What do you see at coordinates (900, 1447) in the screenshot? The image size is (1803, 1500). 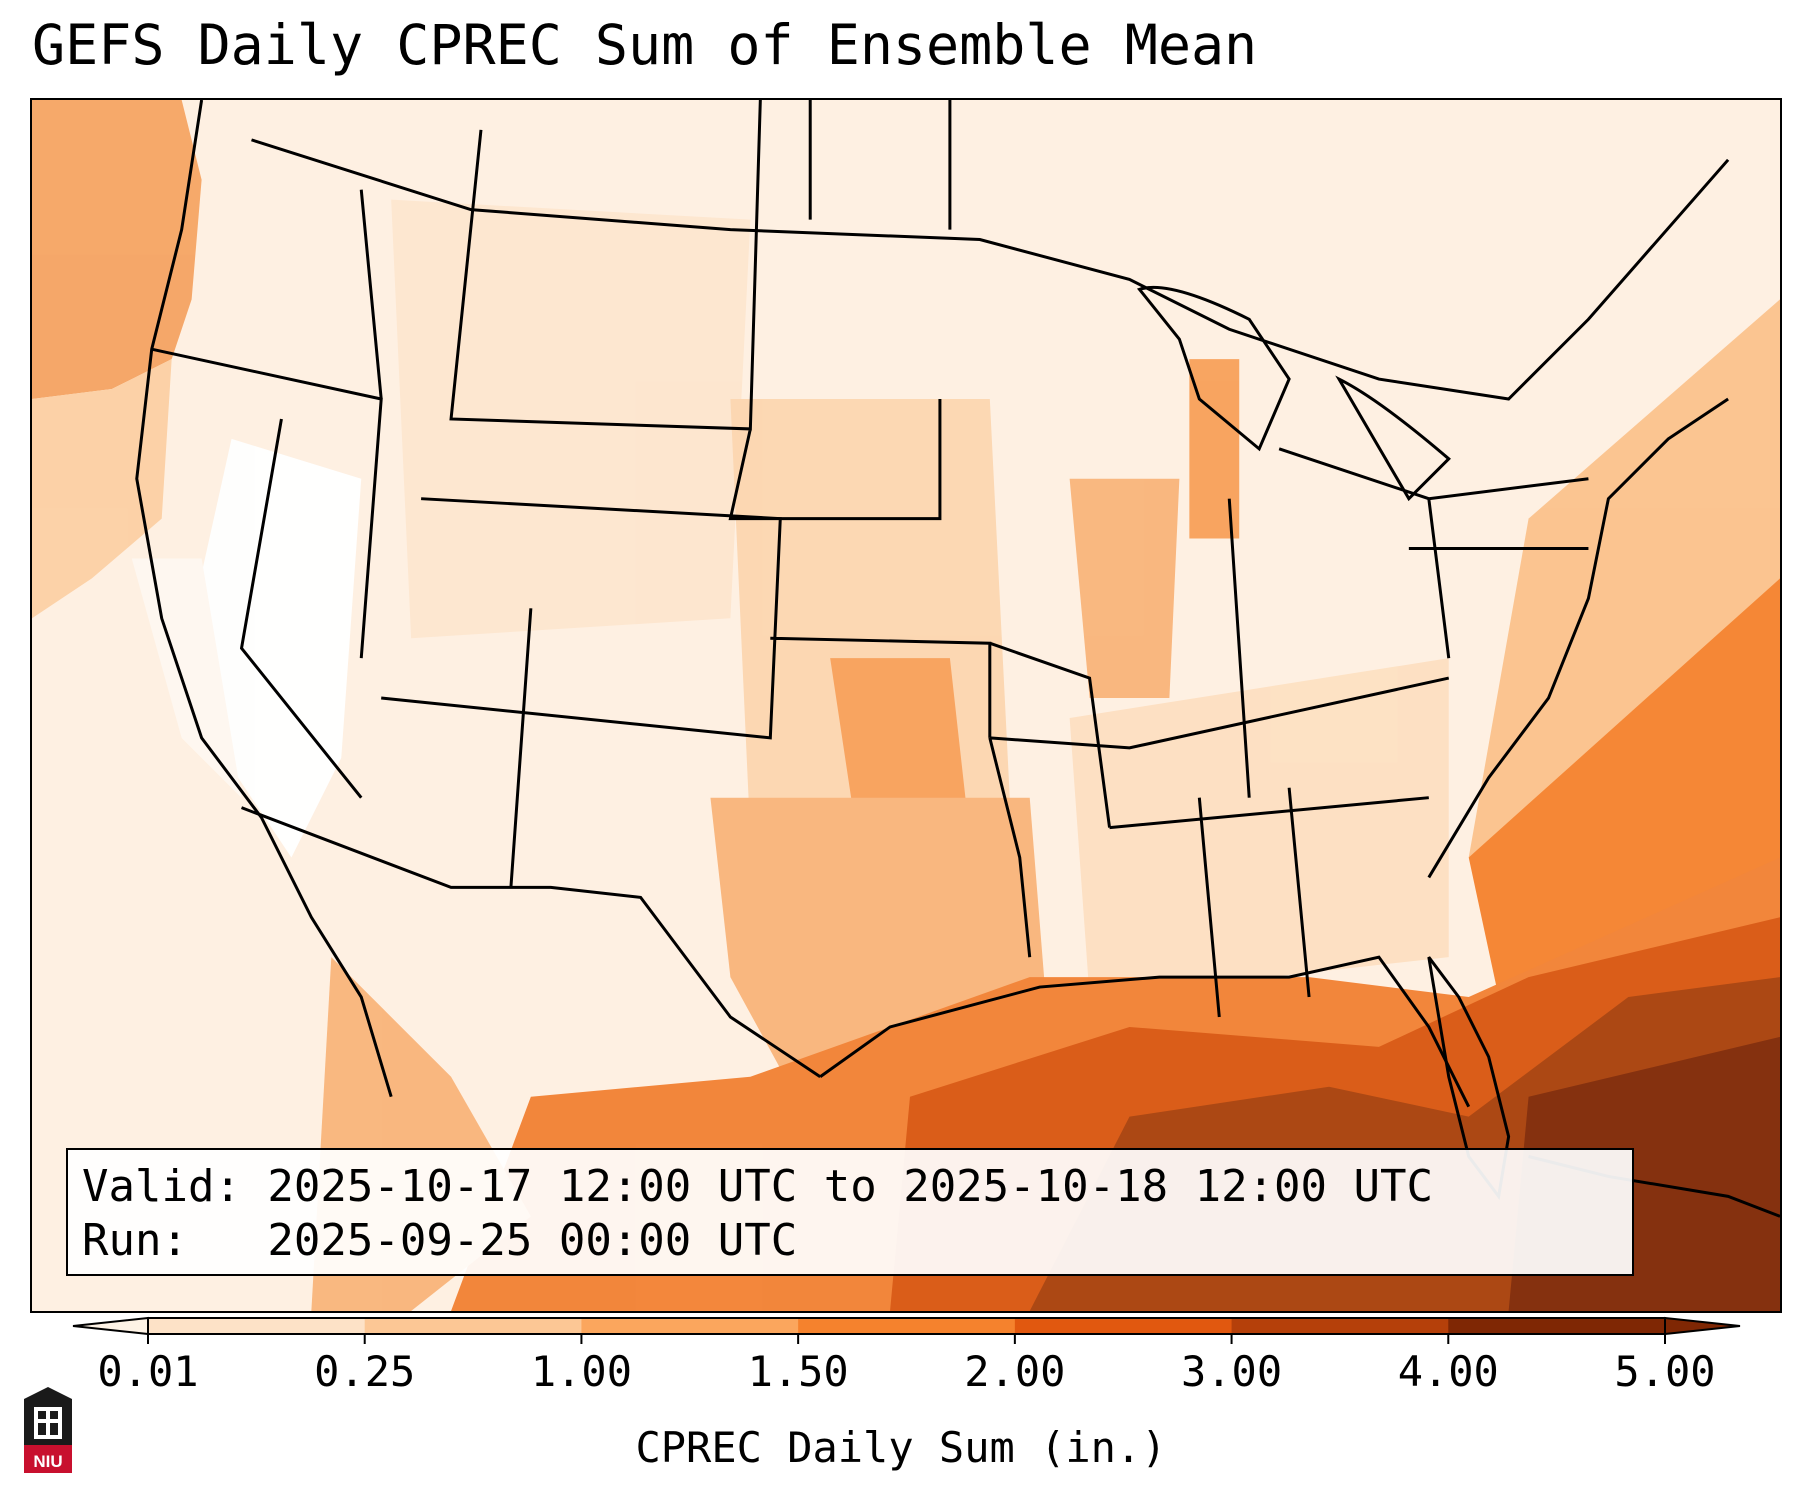 I see `colorbar-label: CPREC Daily Sum (in.)` at bounding box center [900, 1447].